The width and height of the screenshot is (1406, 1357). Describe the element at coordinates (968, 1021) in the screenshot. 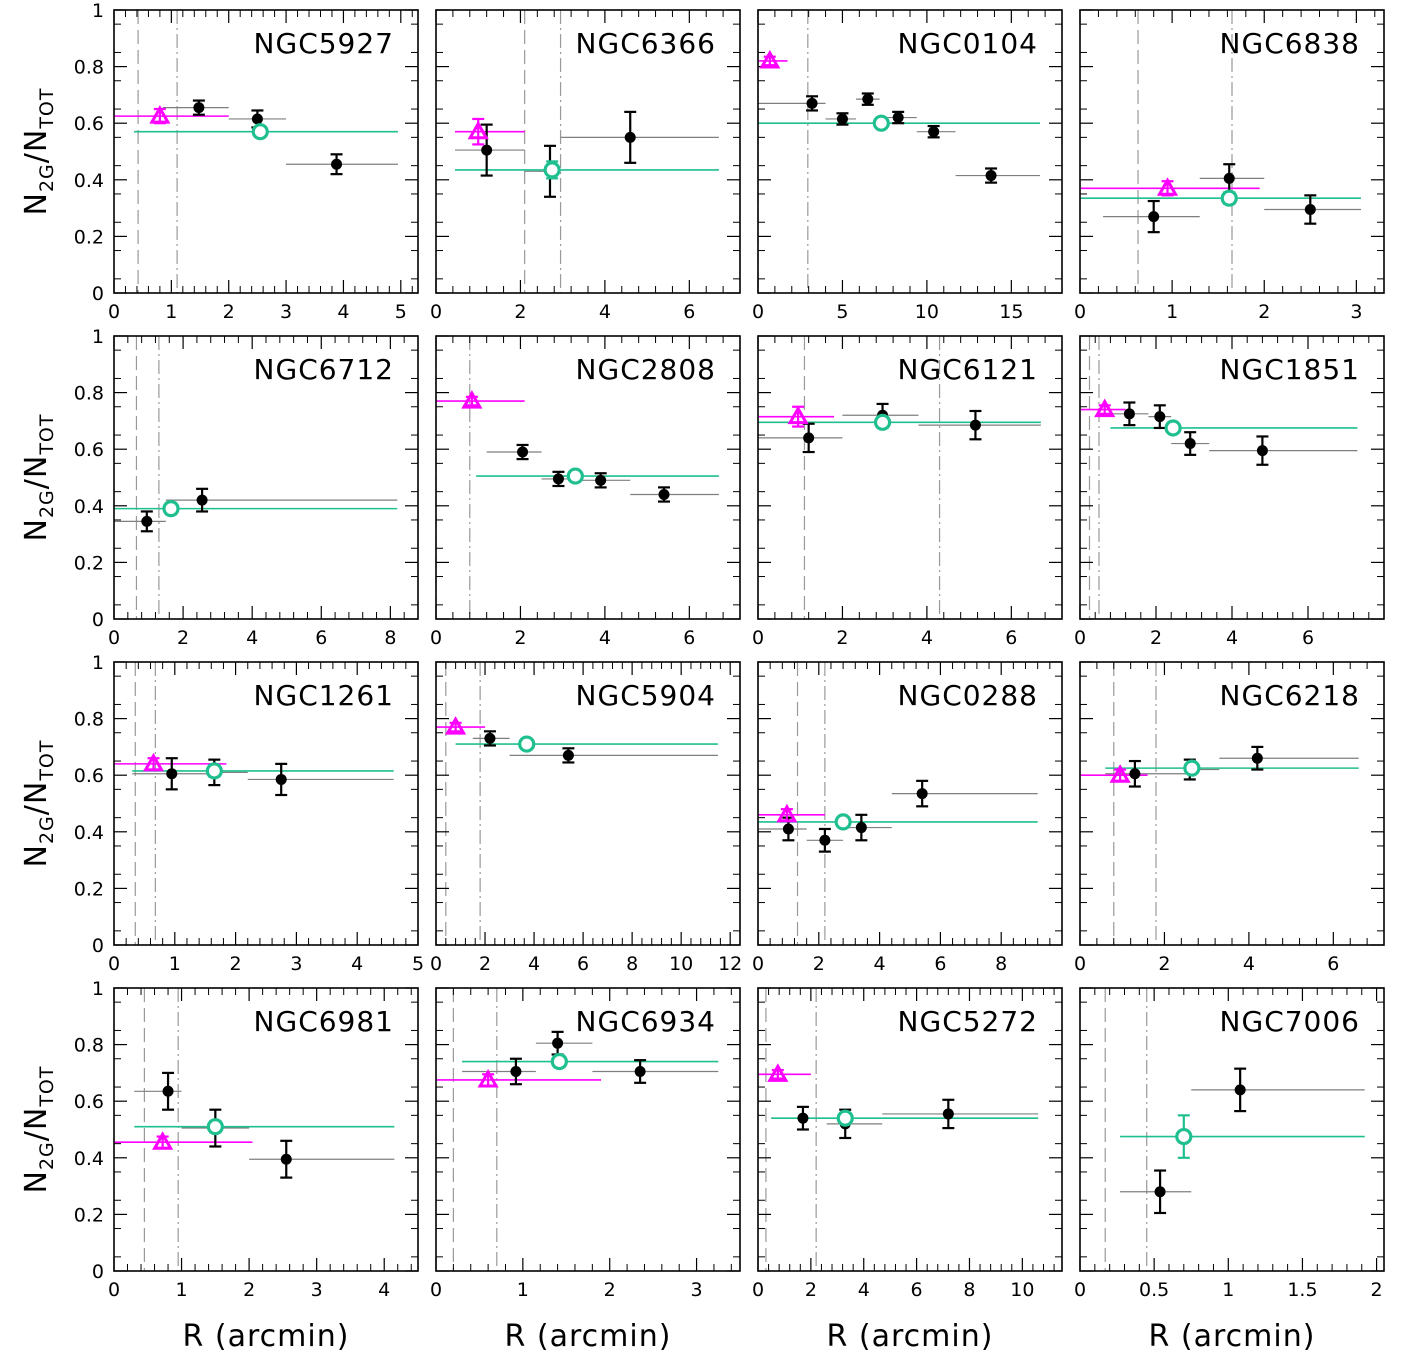

I see `panel-title: NGC5272` at that location.